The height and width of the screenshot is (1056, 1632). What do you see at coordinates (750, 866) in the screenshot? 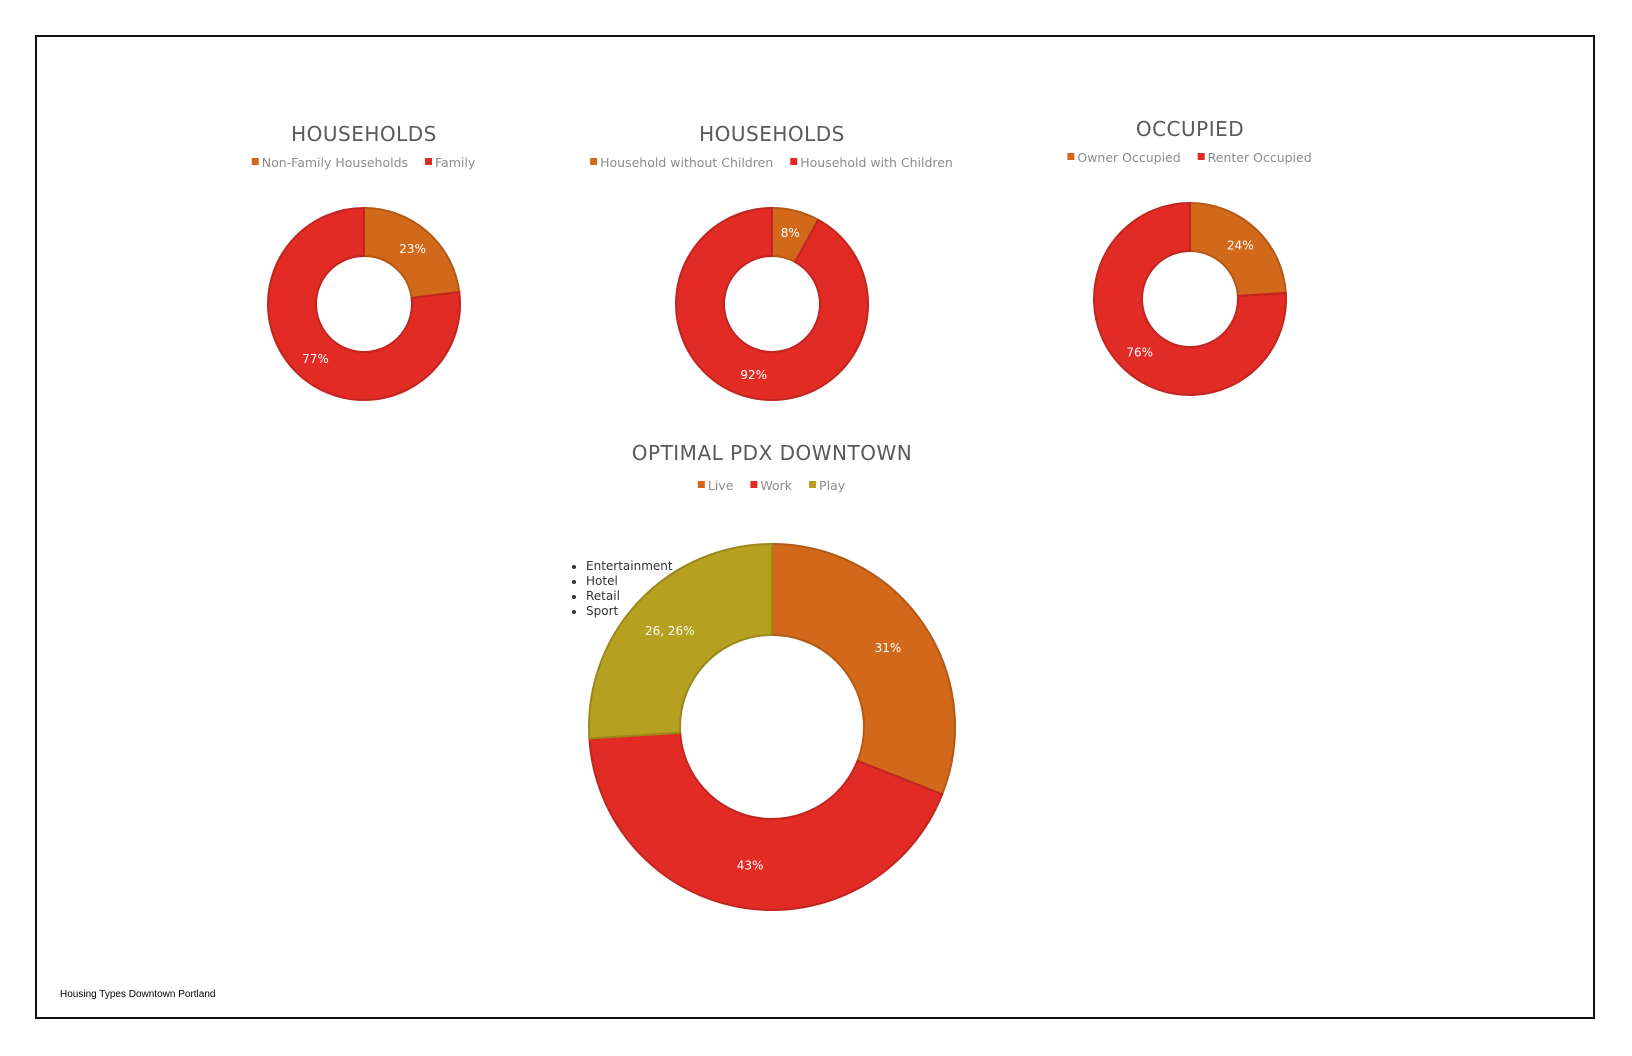
I see `data-label: 43%` at bounding box center [750, 866].